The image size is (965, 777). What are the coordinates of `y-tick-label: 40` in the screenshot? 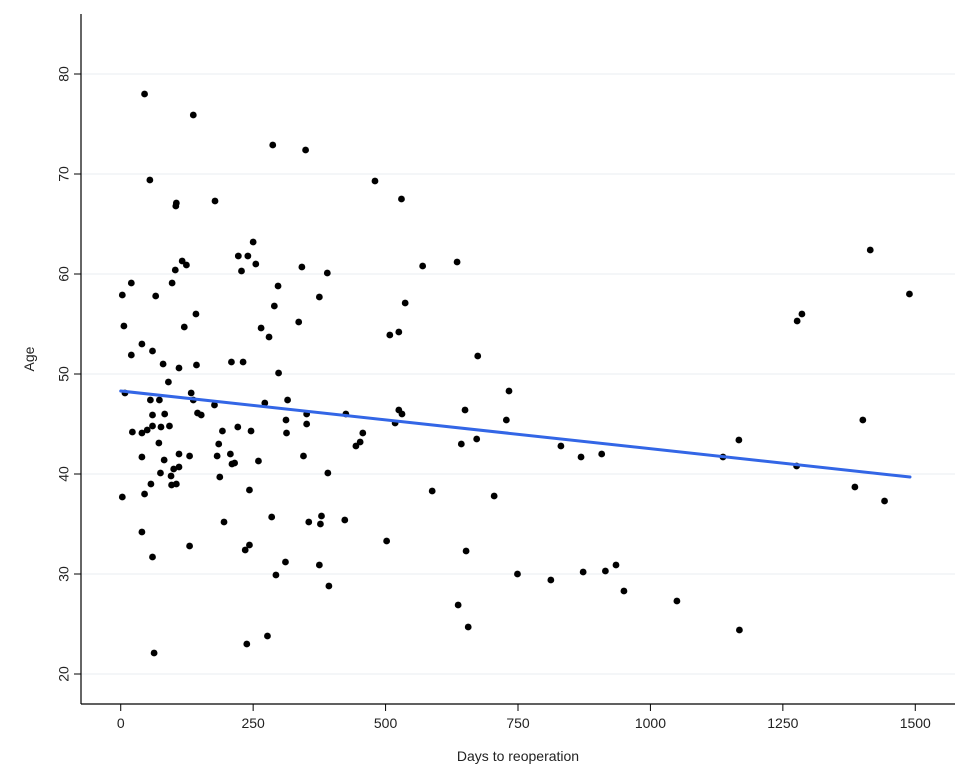 It's located at (64, 474).